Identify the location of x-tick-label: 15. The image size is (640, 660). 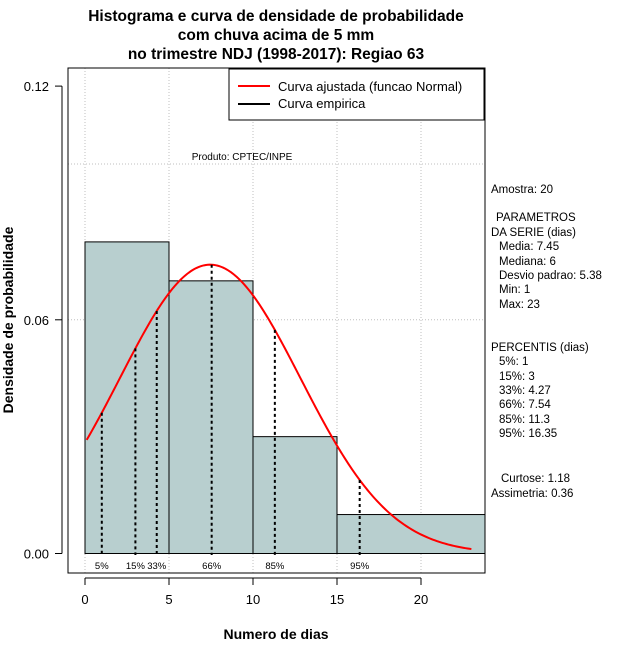
(337, 599).